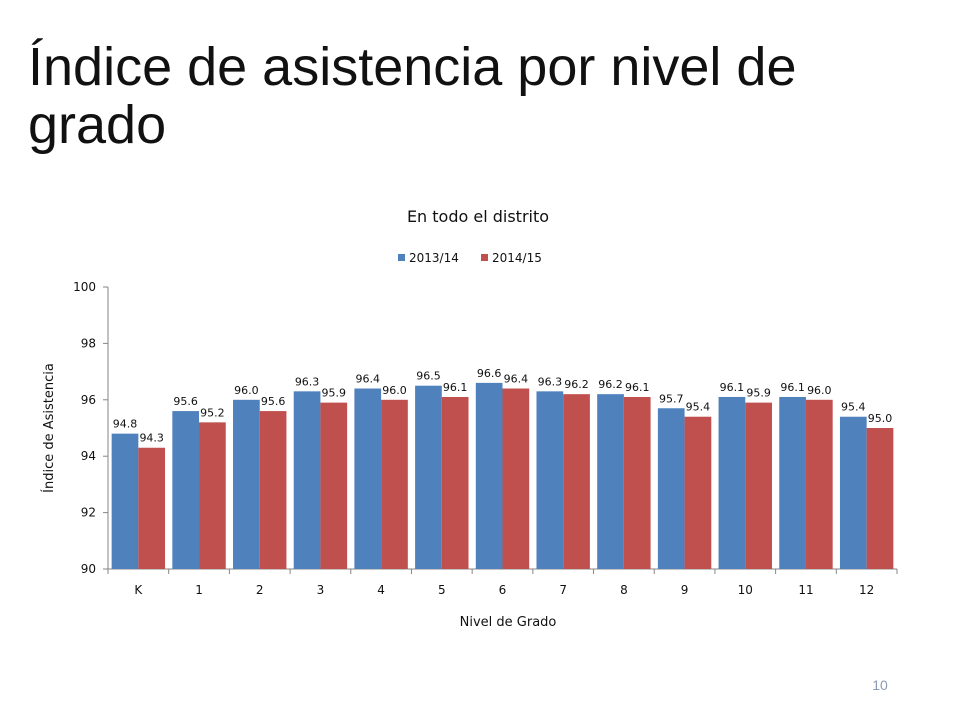 This screenshot has height=720, width=960. I want to click on y-axis: 90 92 94 96 98 100, so click(91, 428).